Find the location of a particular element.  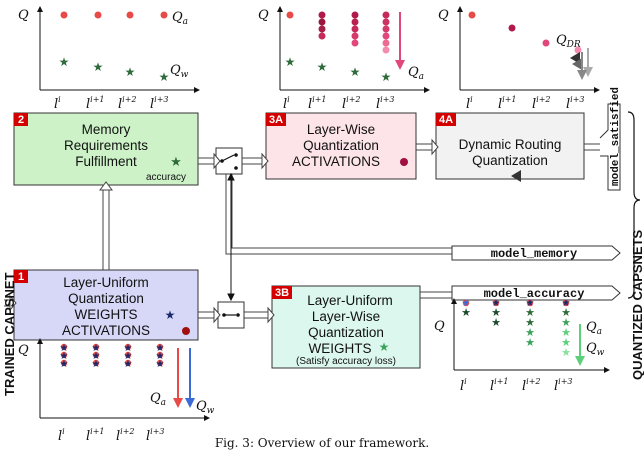

block-title-line: WEIGHTS is located at coordinates (106, 314).